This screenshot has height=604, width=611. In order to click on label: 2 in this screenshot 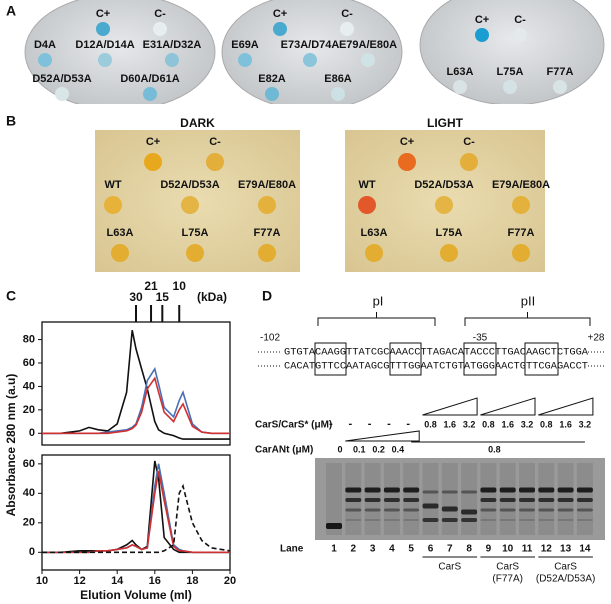, I will do `click(354, 549)`.